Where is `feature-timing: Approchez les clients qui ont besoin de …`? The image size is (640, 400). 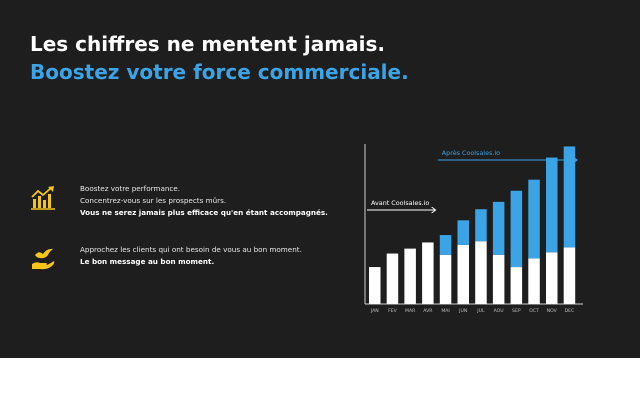
feature-timing: Approchez les clients qui ont besoin de … is located at coordinates (166, 258).